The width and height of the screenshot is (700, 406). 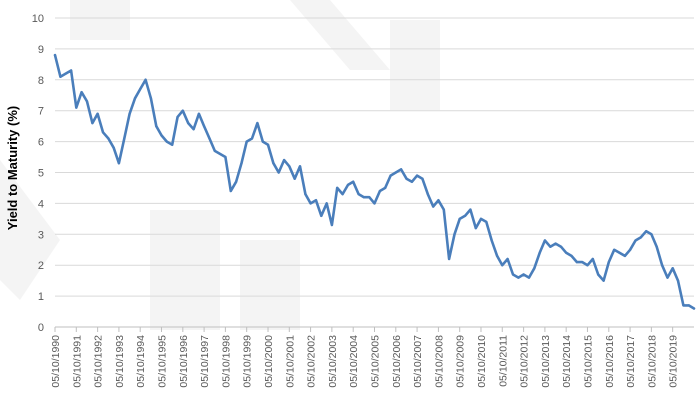 What do you see at coordinates (56, 361) in the screenshot?
I see `x-tick-label: 05/10/1990` at bounding box center [56, 361].